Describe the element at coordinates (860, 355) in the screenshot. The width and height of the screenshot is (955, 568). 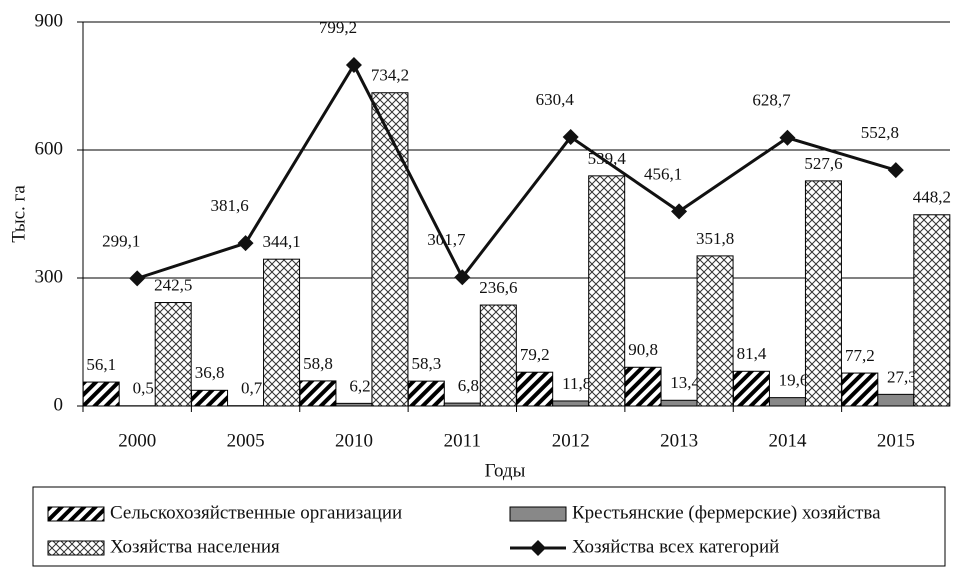
I see `value-label: 77,2` at that location.